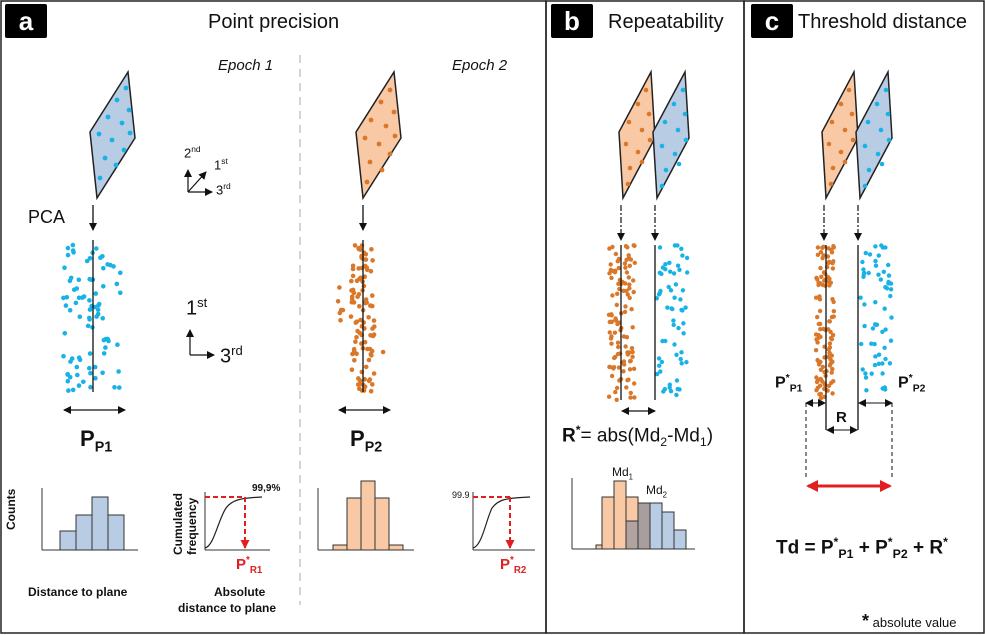 This screenshot has height=635, width=985. I want to click on counts-label: Counts, so click(11, 509).